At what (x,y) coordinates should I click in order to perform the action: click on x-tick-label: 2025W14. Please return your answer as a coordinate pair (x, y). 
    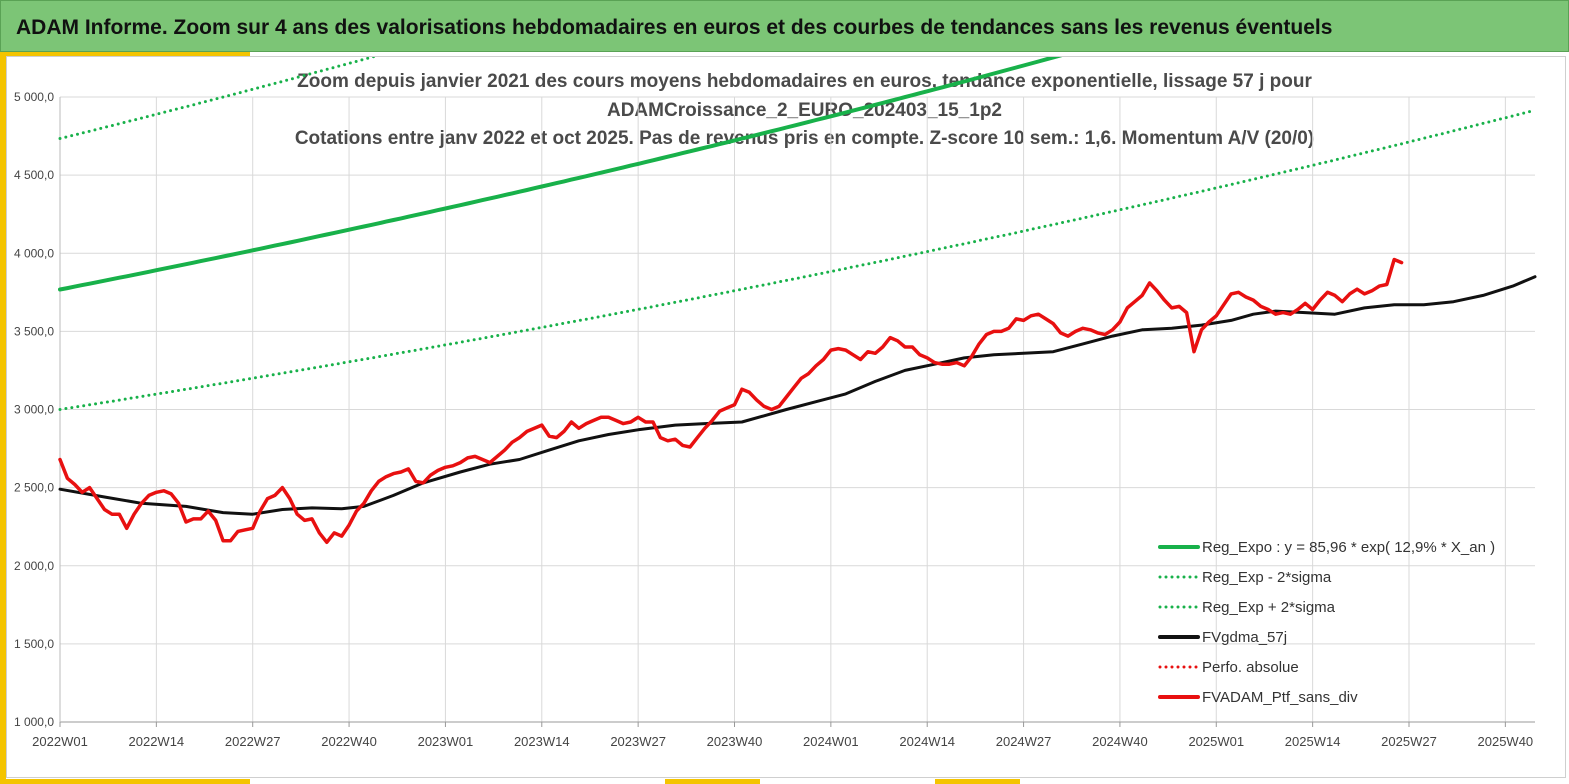
    Looking at the image, I should click on (1313, 741).